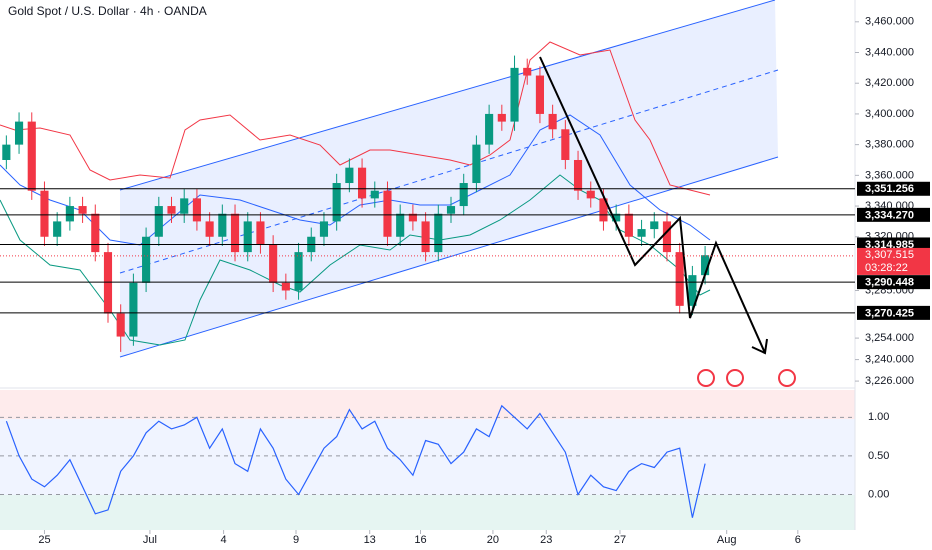  Describe the element at coordinates (889, 189) in the screenshot. I see `level-label: 3,351.256` at that location.